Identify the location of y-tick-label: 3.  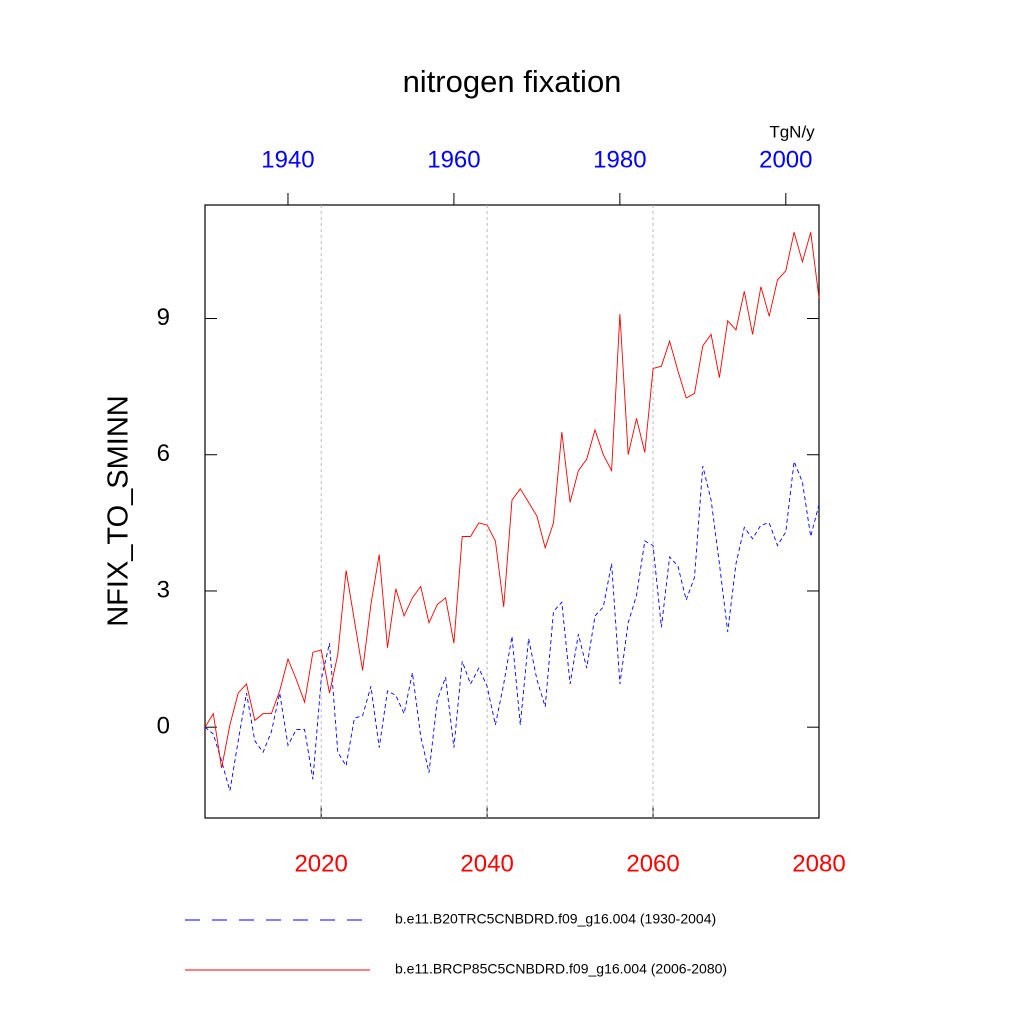
(163, 589).